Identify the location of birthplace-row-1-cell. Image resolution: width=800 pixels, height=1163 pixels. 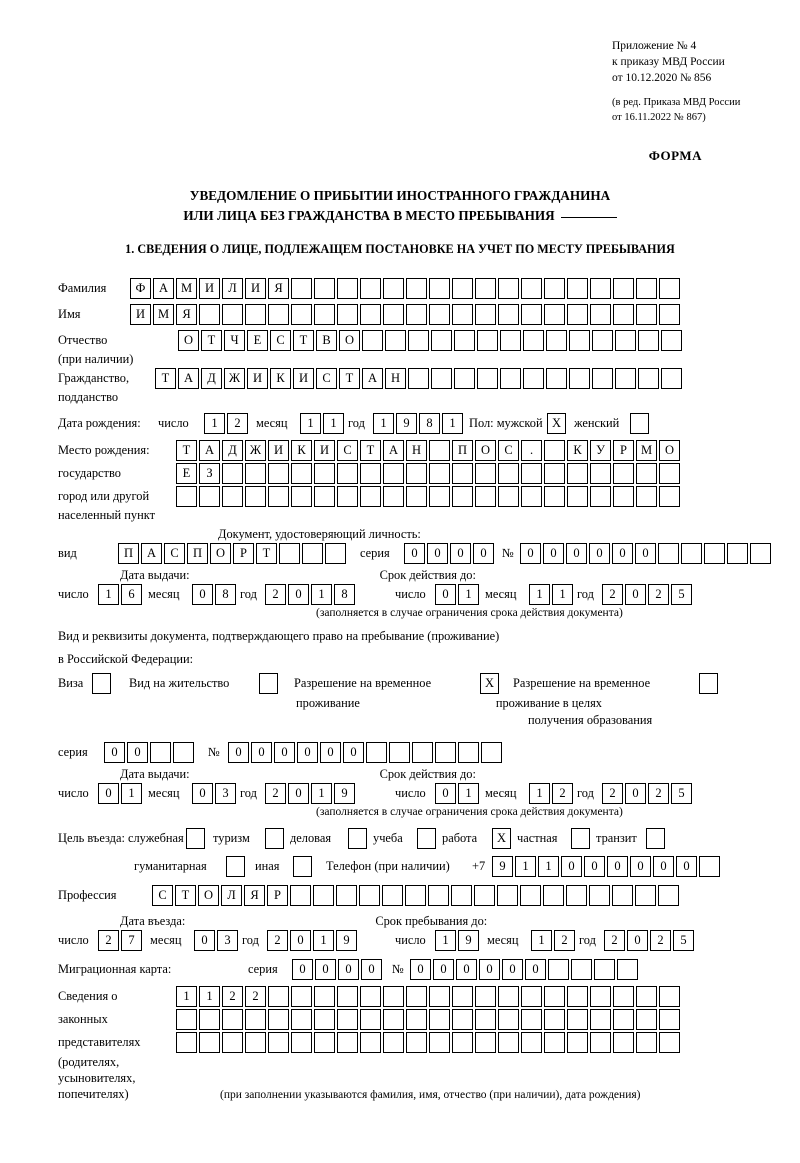
(439, 450).